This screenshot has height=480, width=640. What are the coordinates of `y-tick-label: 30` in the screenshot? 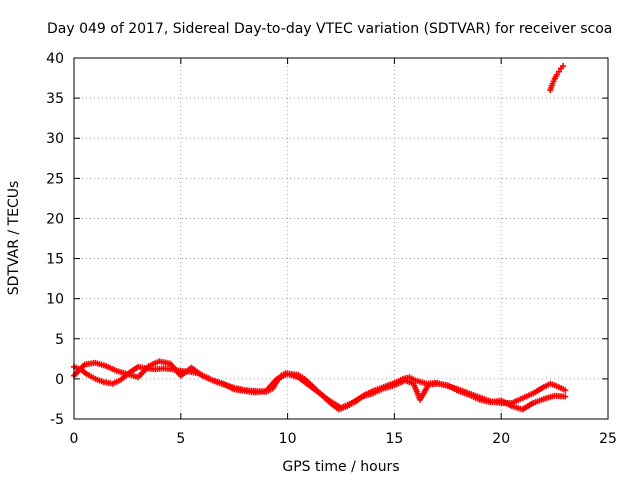 It's located at (55, 139).